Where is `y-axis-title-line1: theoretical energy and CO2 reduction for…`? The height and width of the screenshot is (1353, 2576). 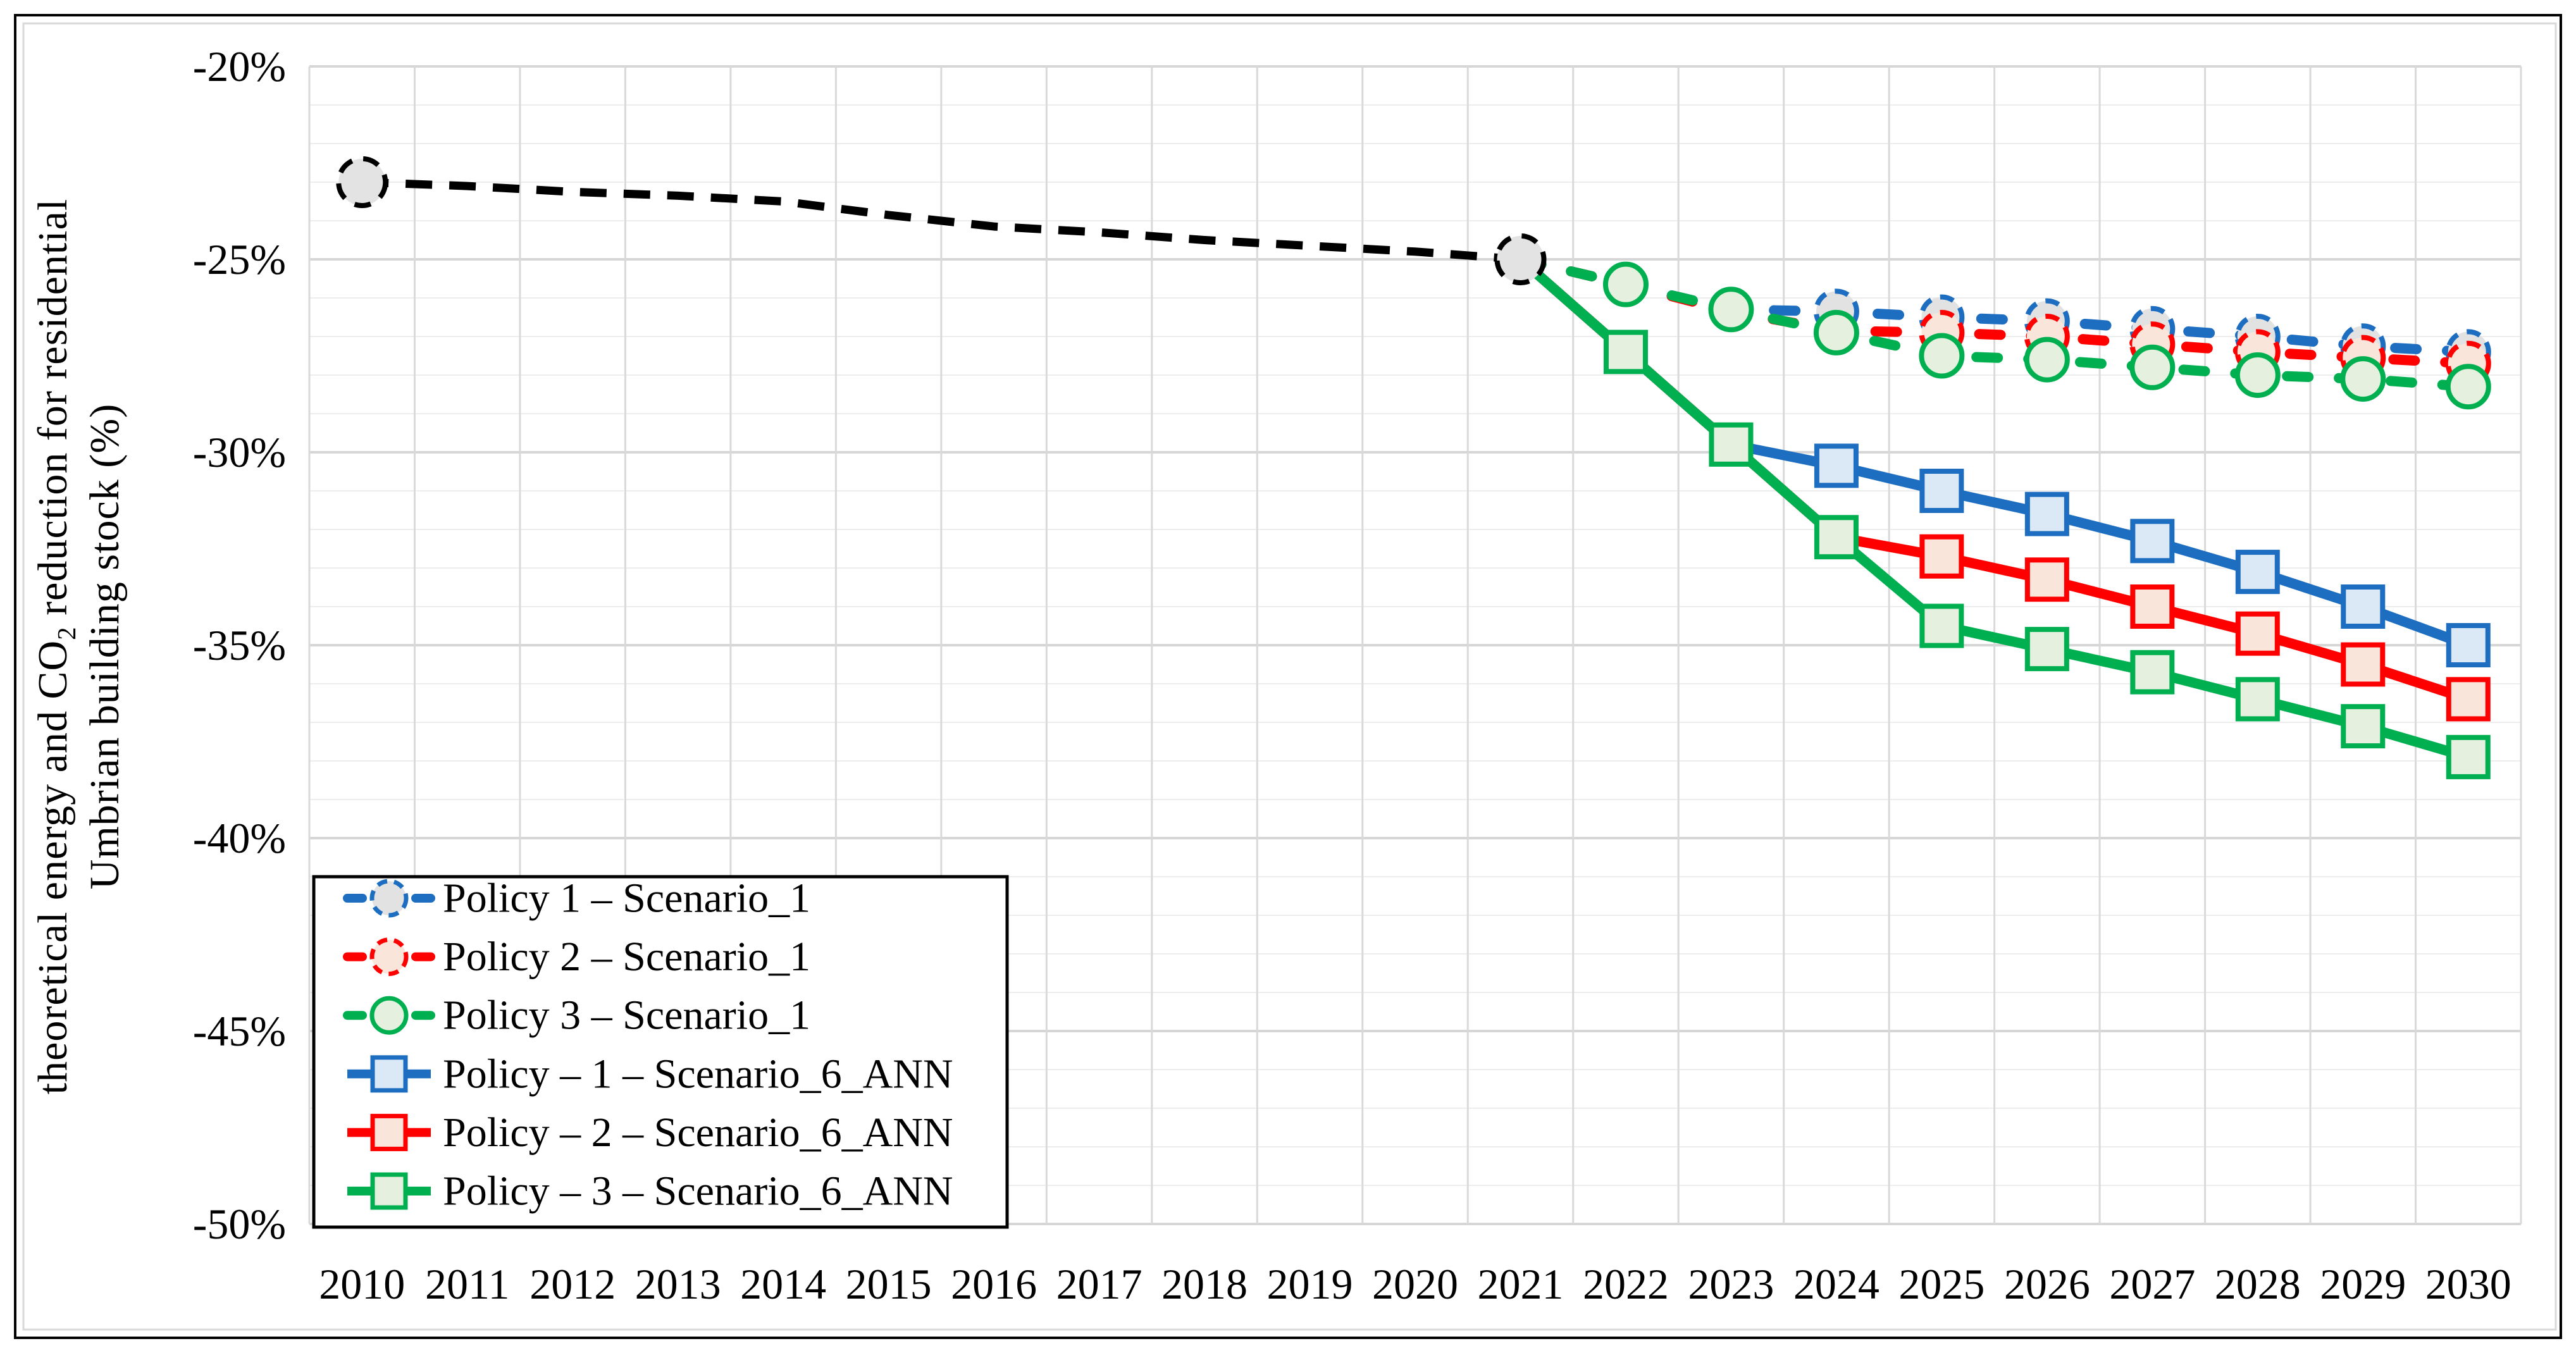
y-axis-title-line1: theoretical energy and CO2 reduction for… is located at coordinates (56, 646).